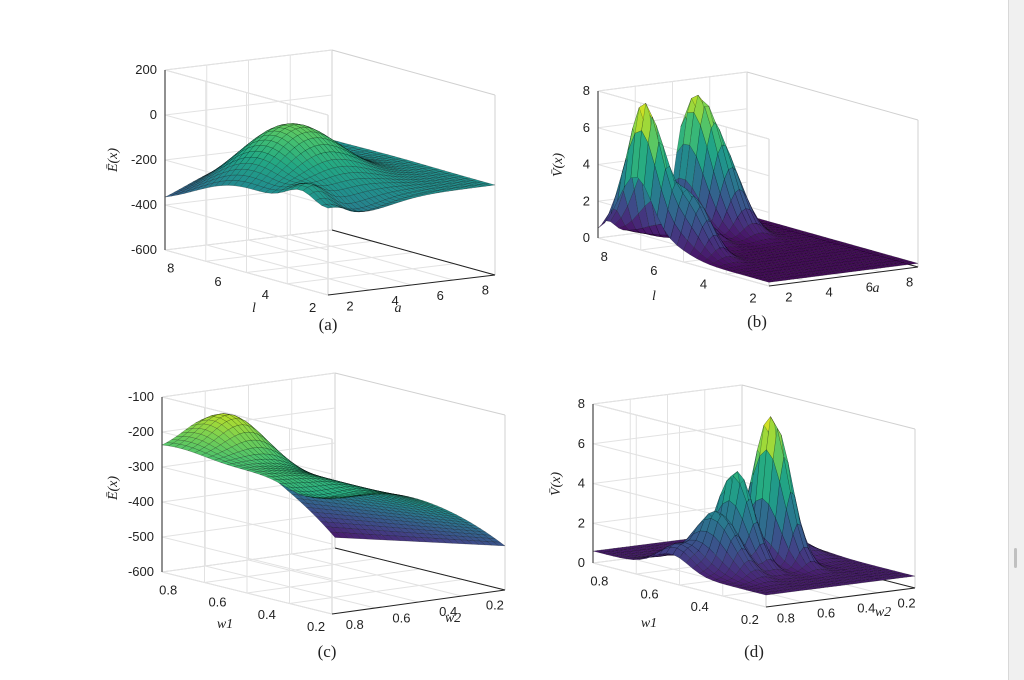 This screenshot has width=1024, height=680. What do you see at coordinates (327, 651) in the screenshot?
I see `panel-caption: (c)` at bounding box center [327, 651].